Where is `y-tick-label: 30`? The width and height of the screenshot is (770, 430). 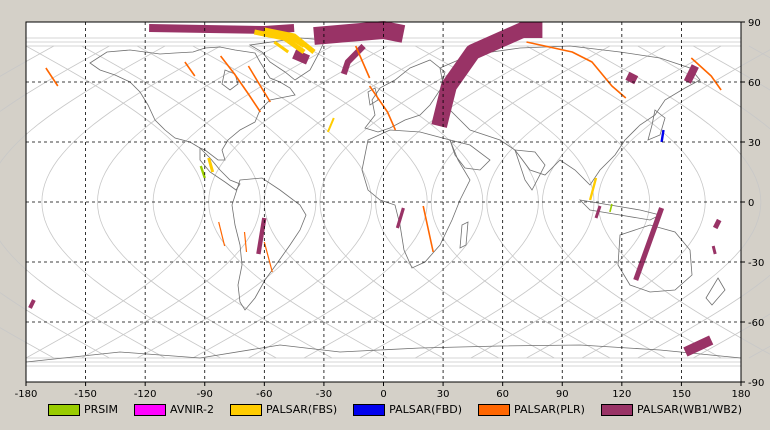 y-tick-label: 30 is located at coordinates (754, 143).